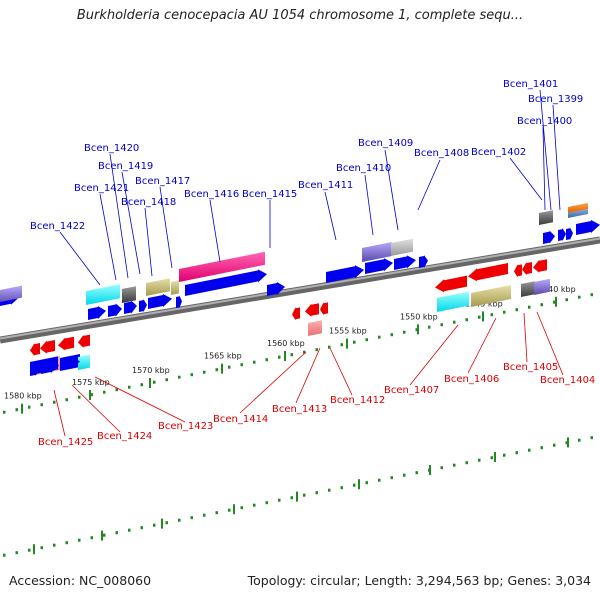 This screenshot has width=600, height=600. Describe the element at coordinates (223, 356) in the screenshot. I see `scale-tick-label: 1565 kbp` at that location.